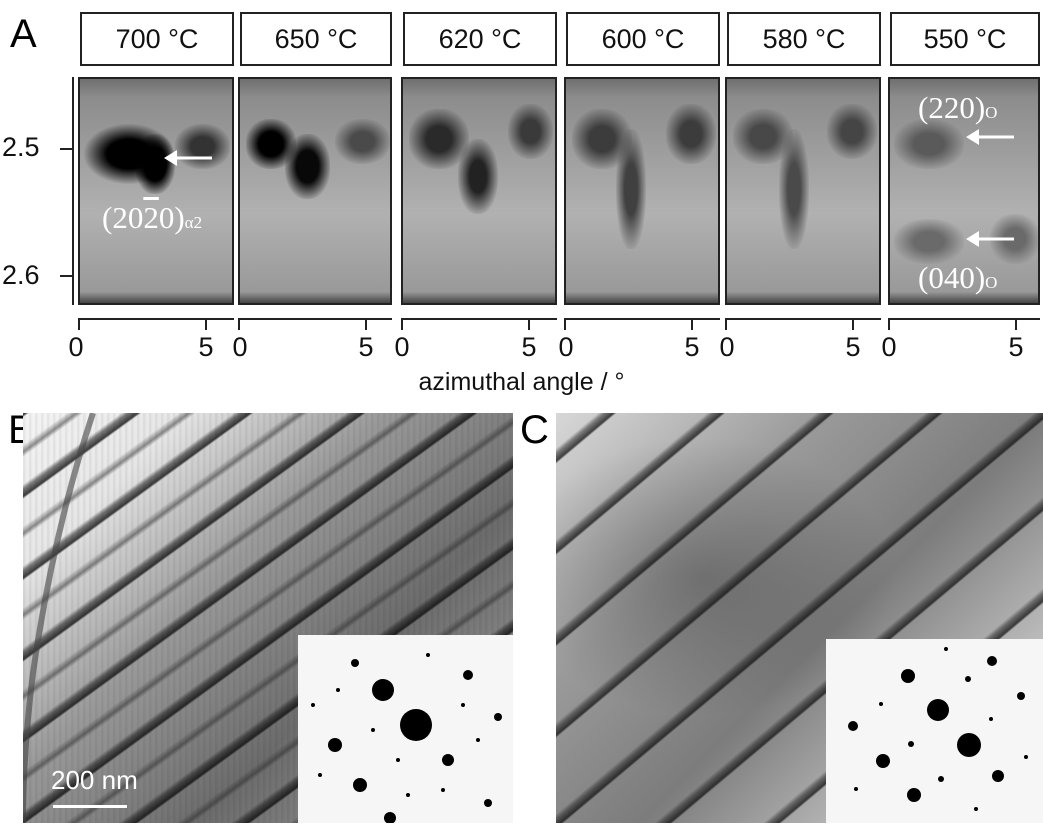 The width and height of the screenshot is (1043, 829). Describe the element at coordinates (59, 618) in the screenshot. I see `grain-boundary-curve` at that location.